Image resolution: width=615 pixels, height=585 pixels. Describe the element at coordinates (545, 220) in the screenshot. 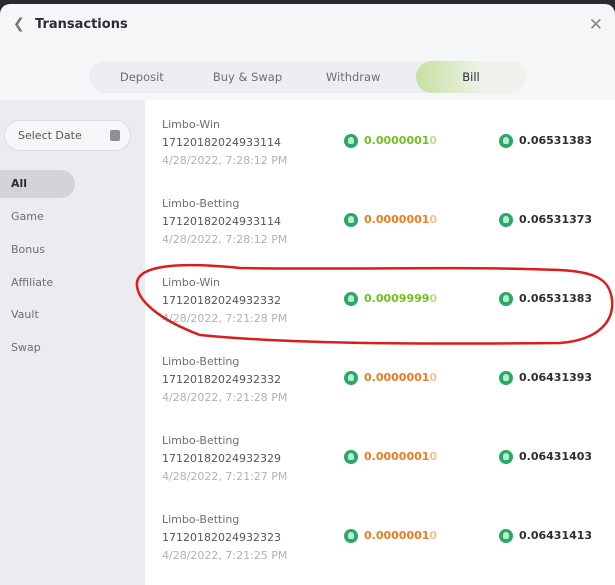

I see `transaction-balance: 0.06531373` at that location.